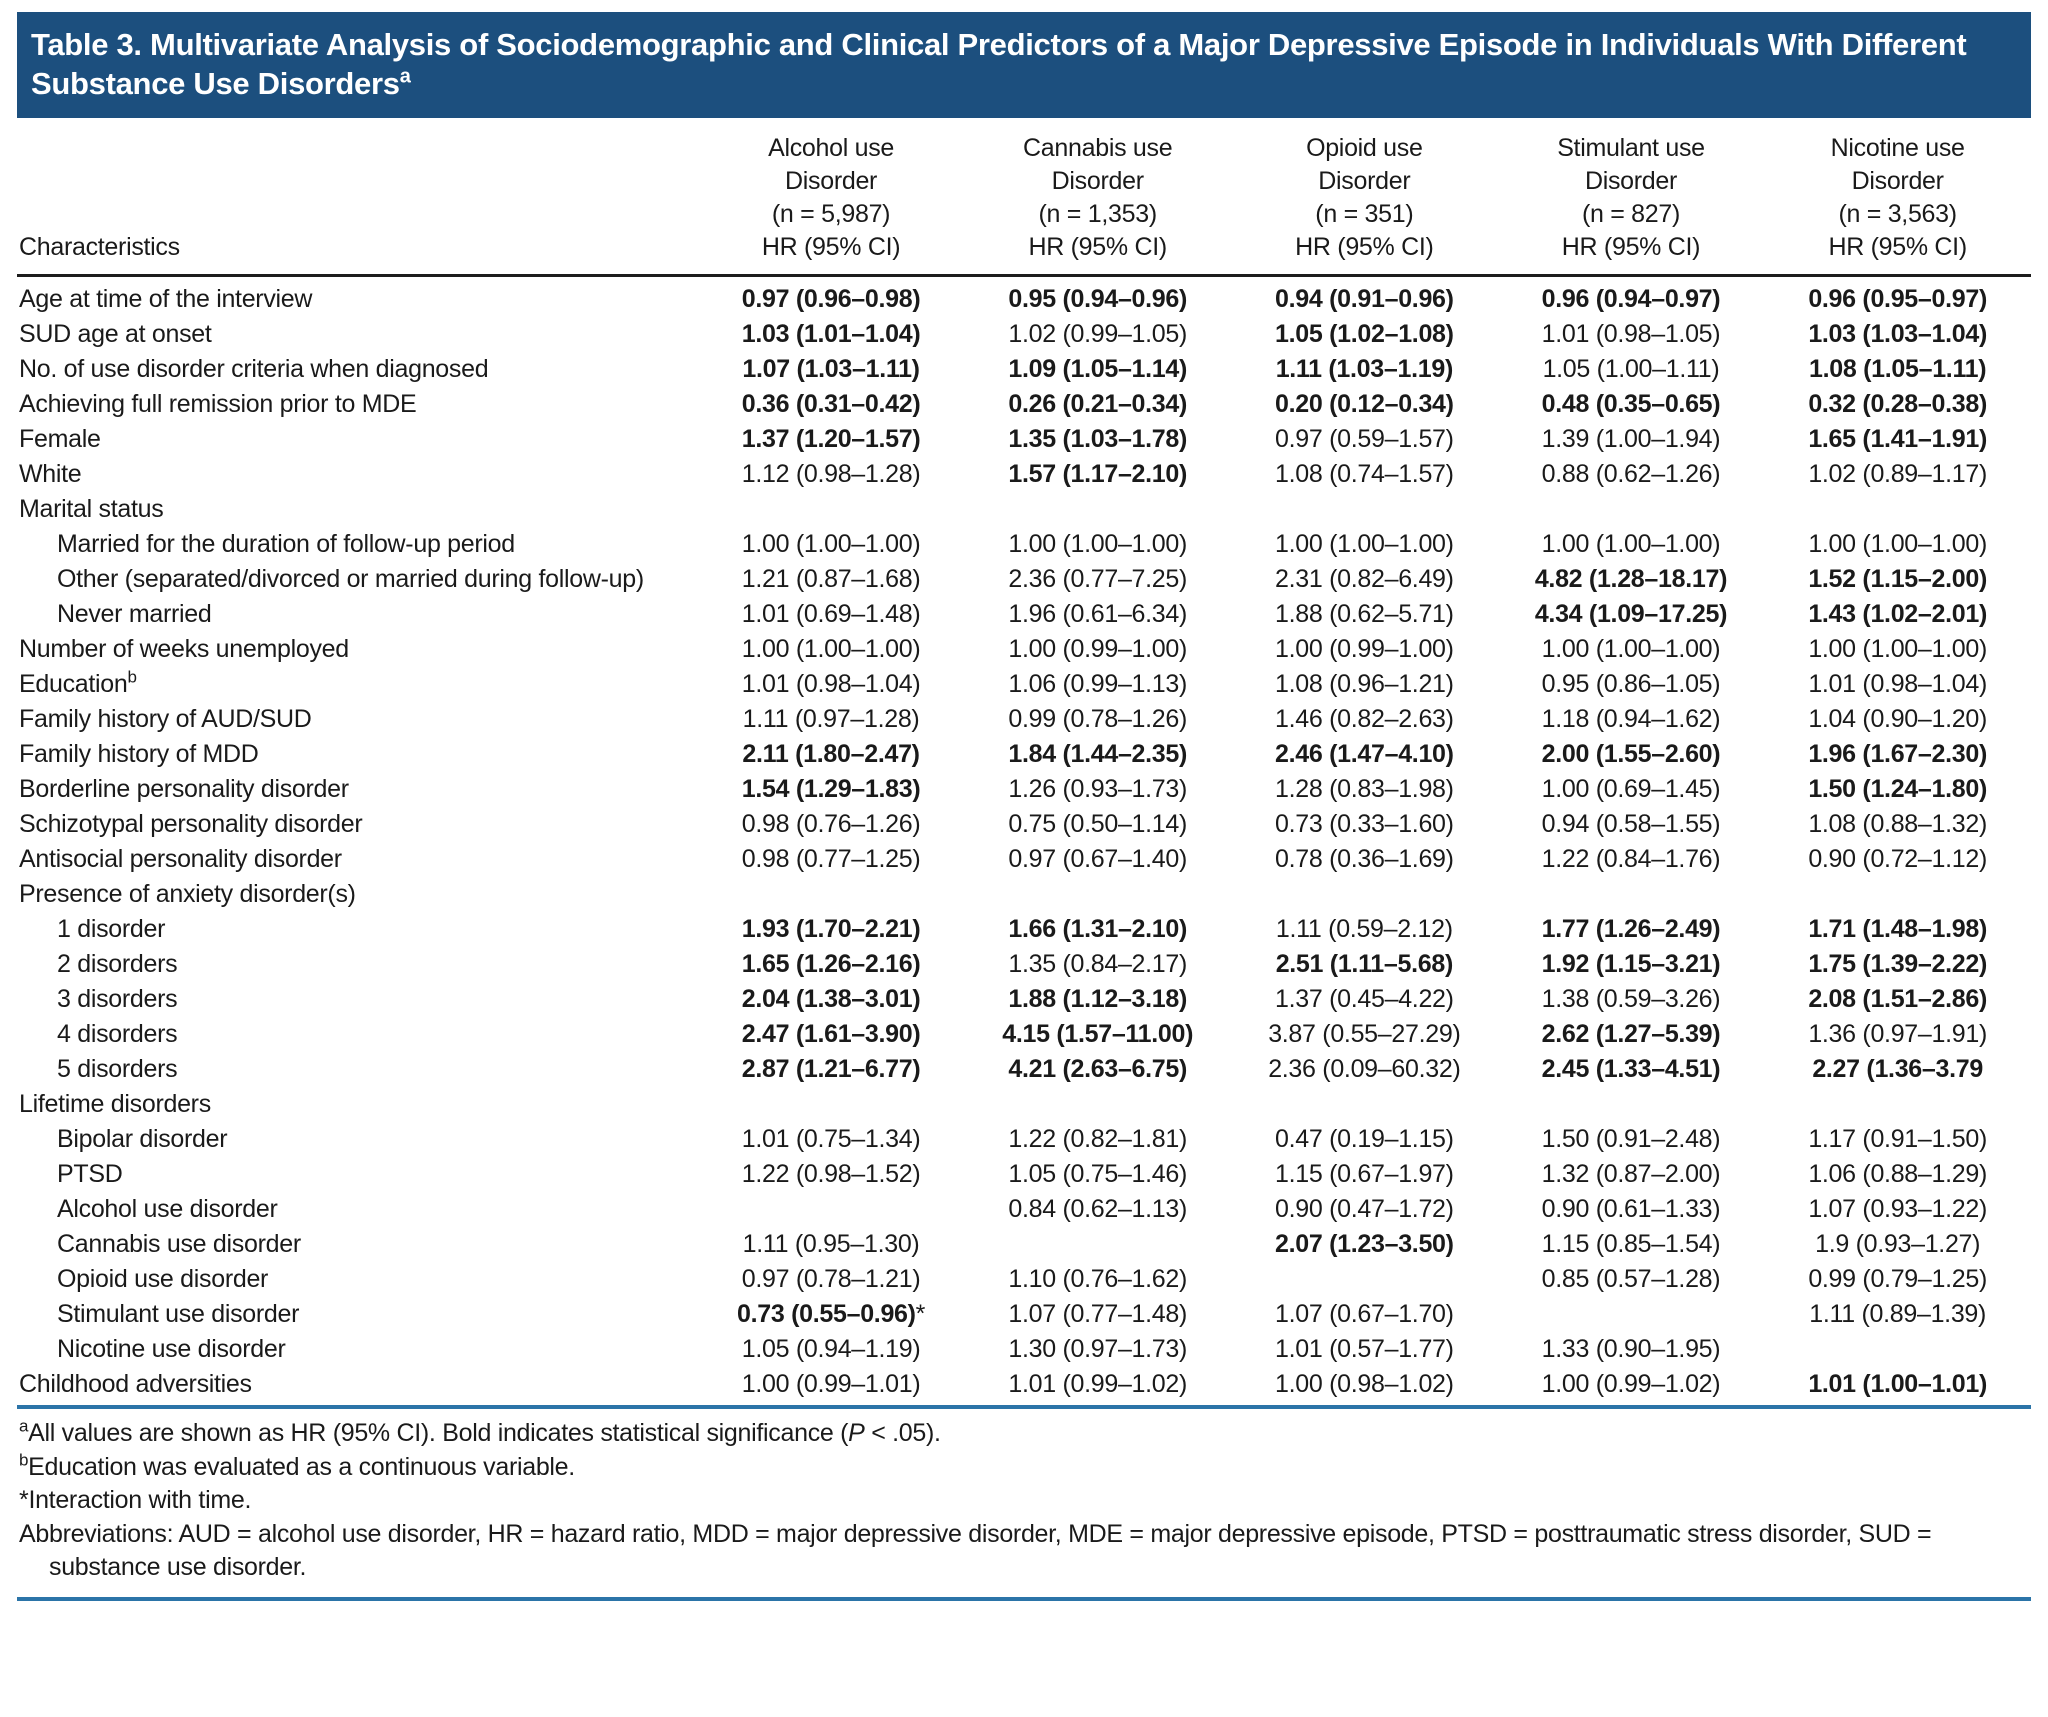 This screenshot has width=2048, height=1717. Describe the element at coordinates (111, 929) in the screenshot. I see `row-label: 1 disorder` at that location.